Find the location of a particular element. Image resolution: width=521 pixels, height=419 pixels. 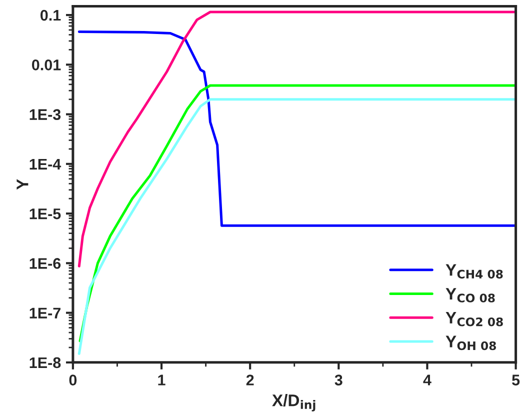

y-tick-label: 1E-6 is located at coordinates (45, 263).